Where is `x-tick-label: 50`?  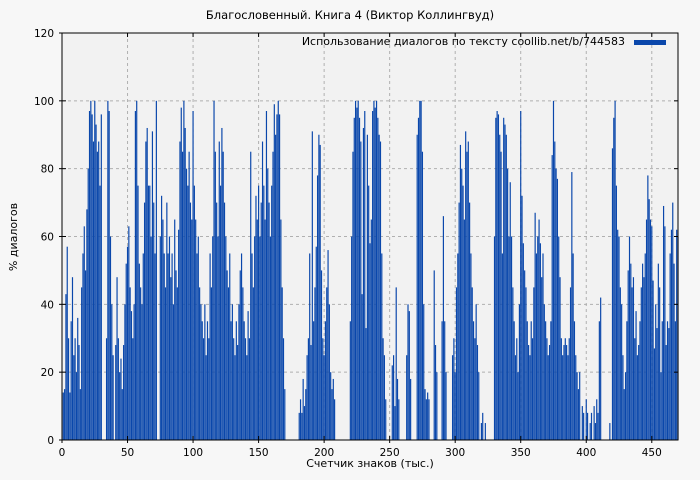
x-tick-label: 50 is located at coordinates (127, 453).